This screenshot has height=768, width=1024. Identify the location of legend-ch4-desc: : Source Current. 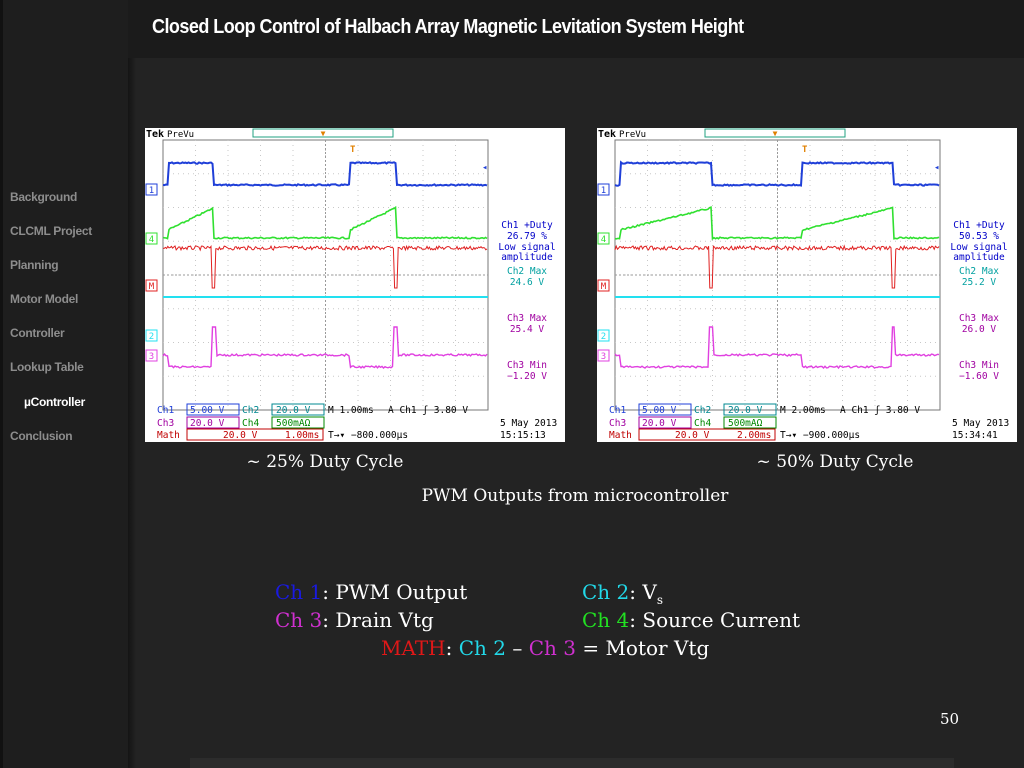
(714, 620).